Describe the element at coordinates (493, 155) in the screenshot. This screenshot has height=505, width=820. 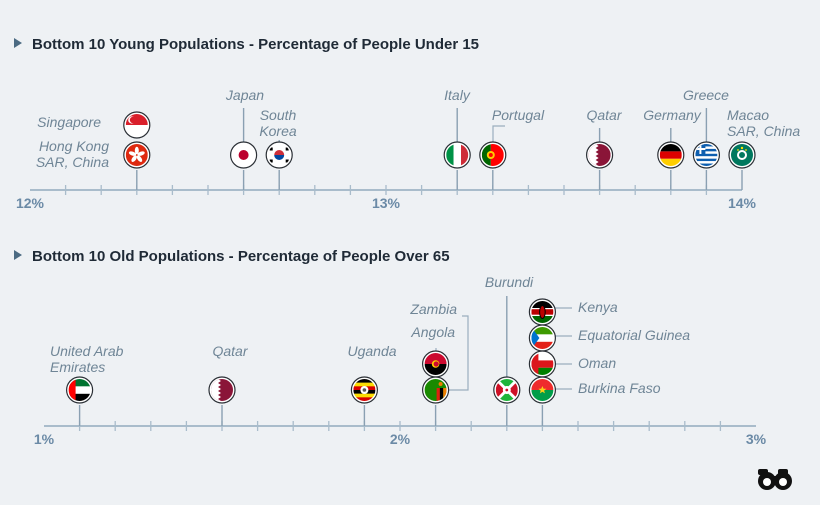
I see `flag-portugal-icon` at that location.